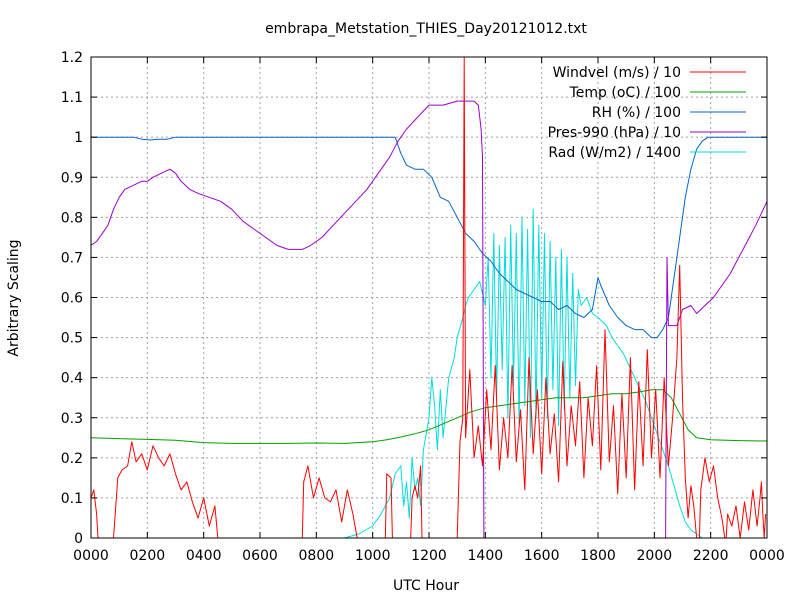 This screenshot has height=604, width=800. I want to click on y-tick-label: 0.8, so click(72, 218).